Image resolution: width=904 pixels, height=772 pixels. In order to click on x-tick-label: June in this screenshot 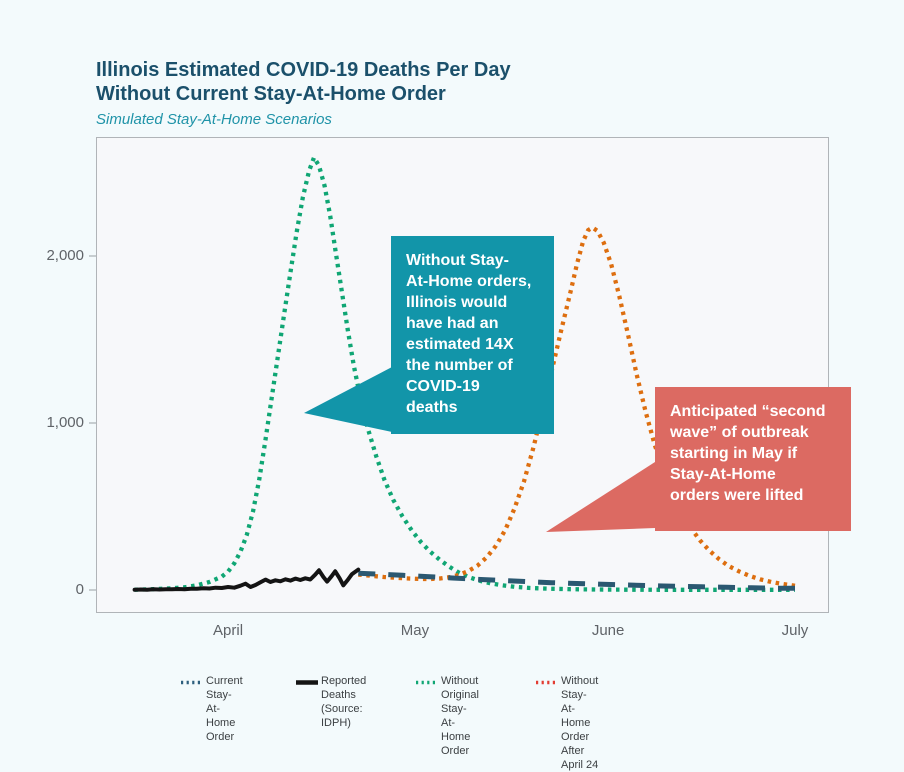, I will do `click(608, 630)`.